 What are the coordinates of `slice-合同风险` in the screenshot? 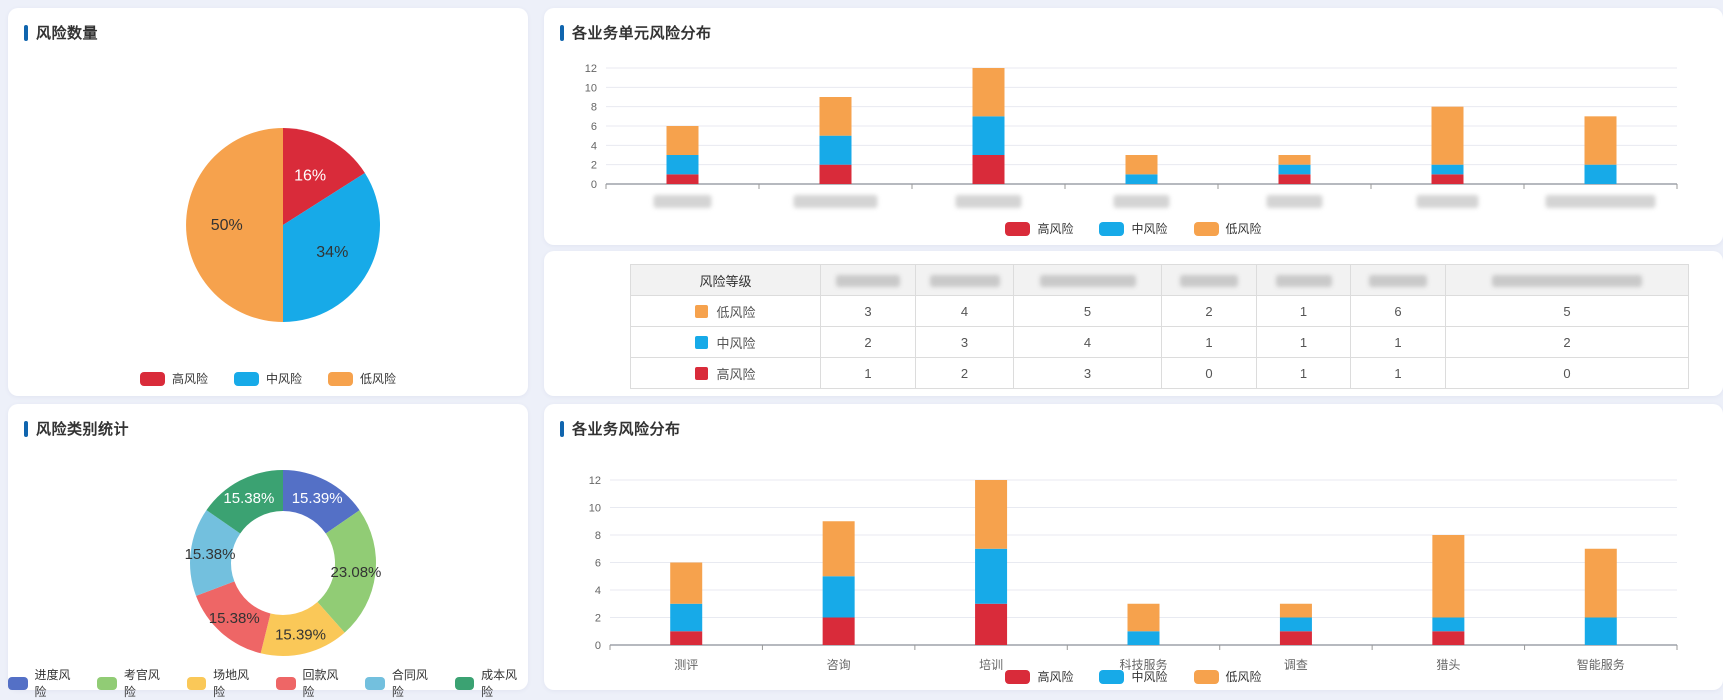 It's located at (215, 553).